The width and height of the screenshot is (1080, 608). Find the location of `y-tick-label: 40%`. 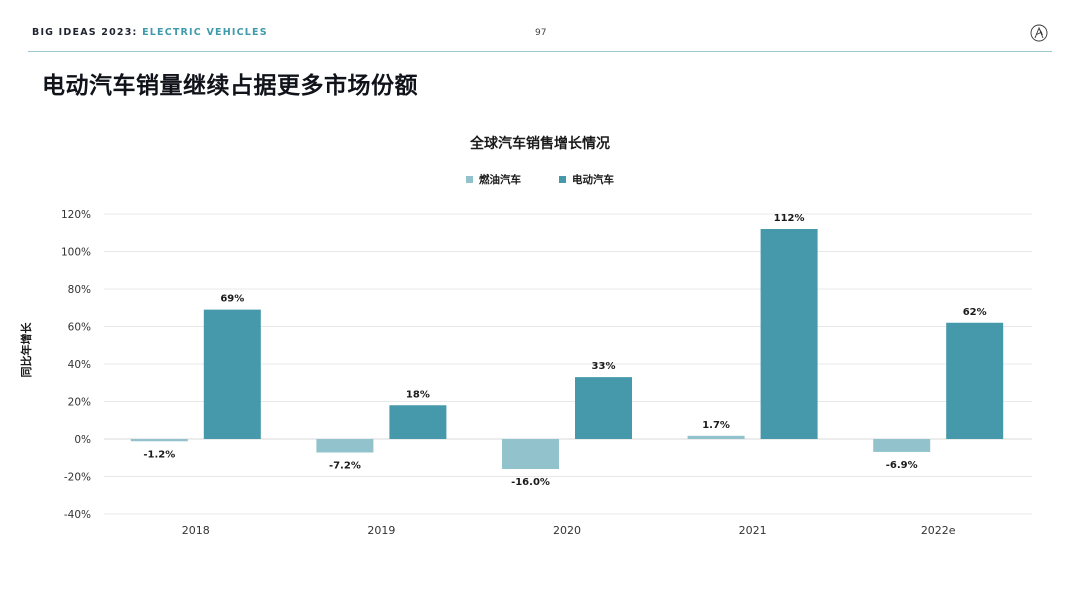

y-tick-label: 40% is located at coordinates (79, 365).